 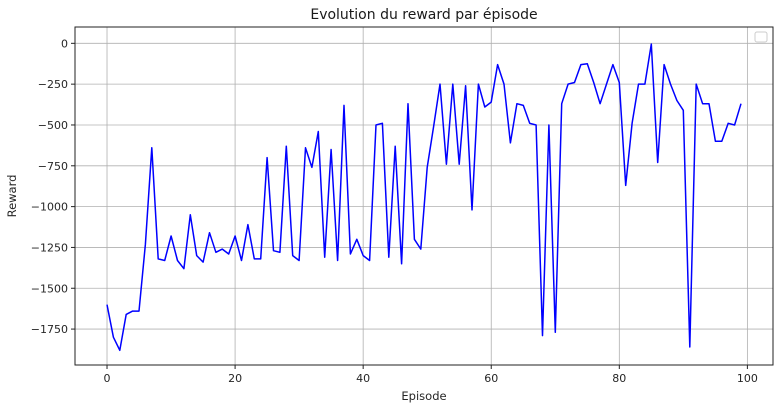 I want to click on y-tick-label: −250, so click(x=53, y=84).